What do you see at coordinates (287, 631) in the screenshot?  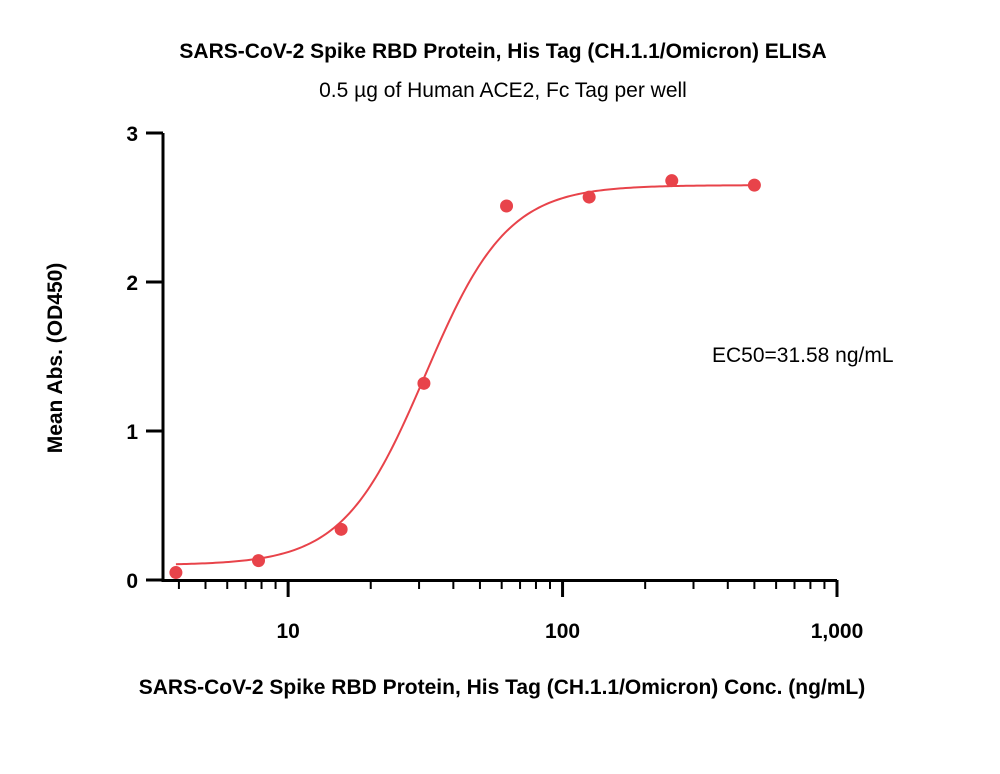 I see `x-tick-label: 10` at bounding box center [287, 631].